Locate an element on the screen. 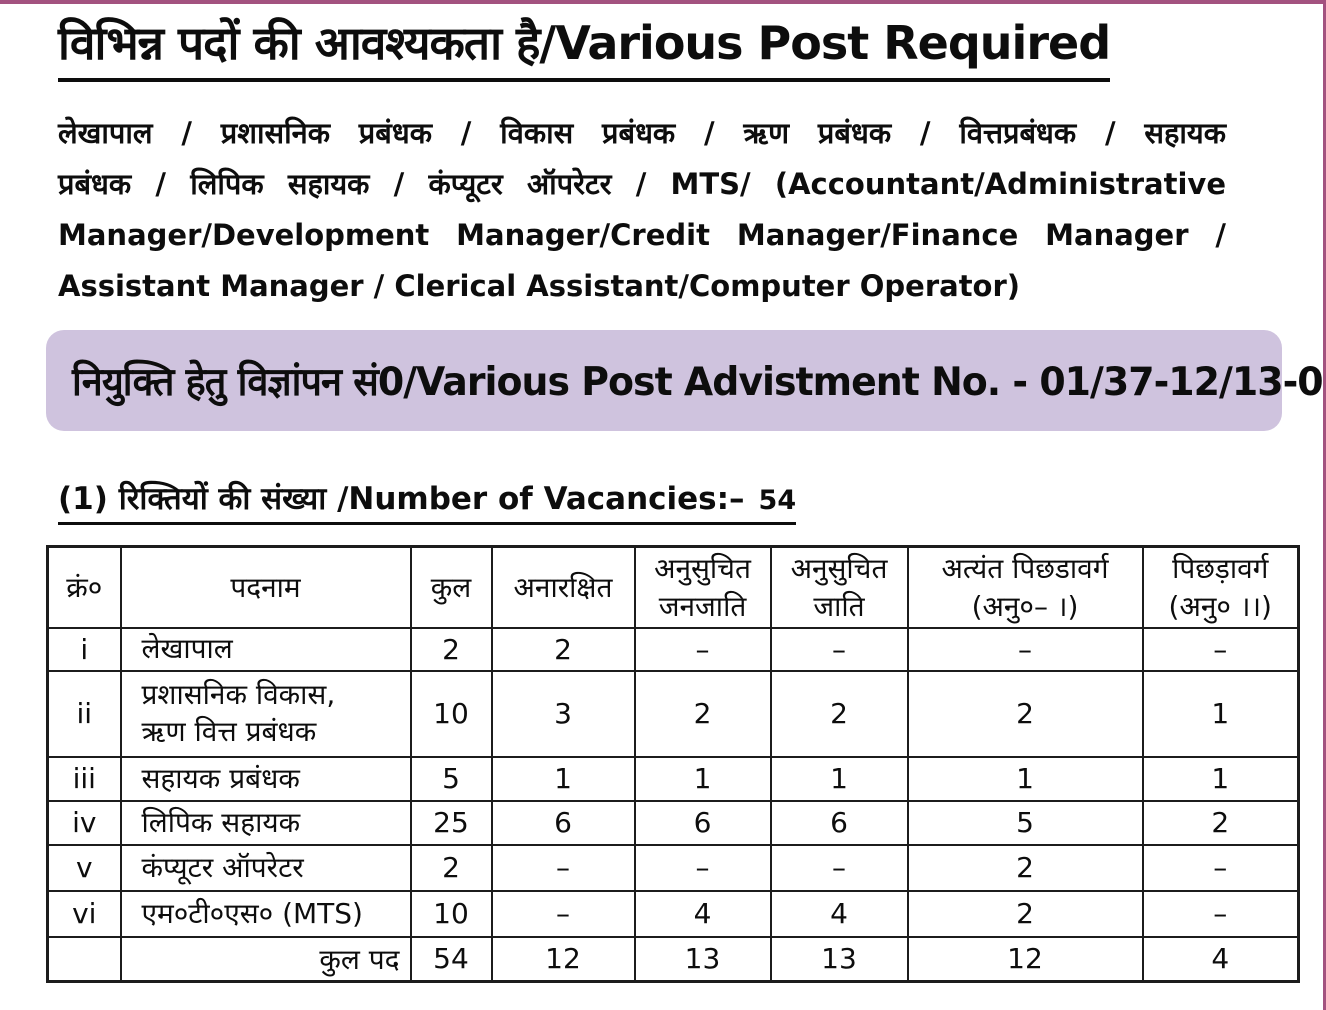  cell-ebc: – is located at coordinates (1025, 649).